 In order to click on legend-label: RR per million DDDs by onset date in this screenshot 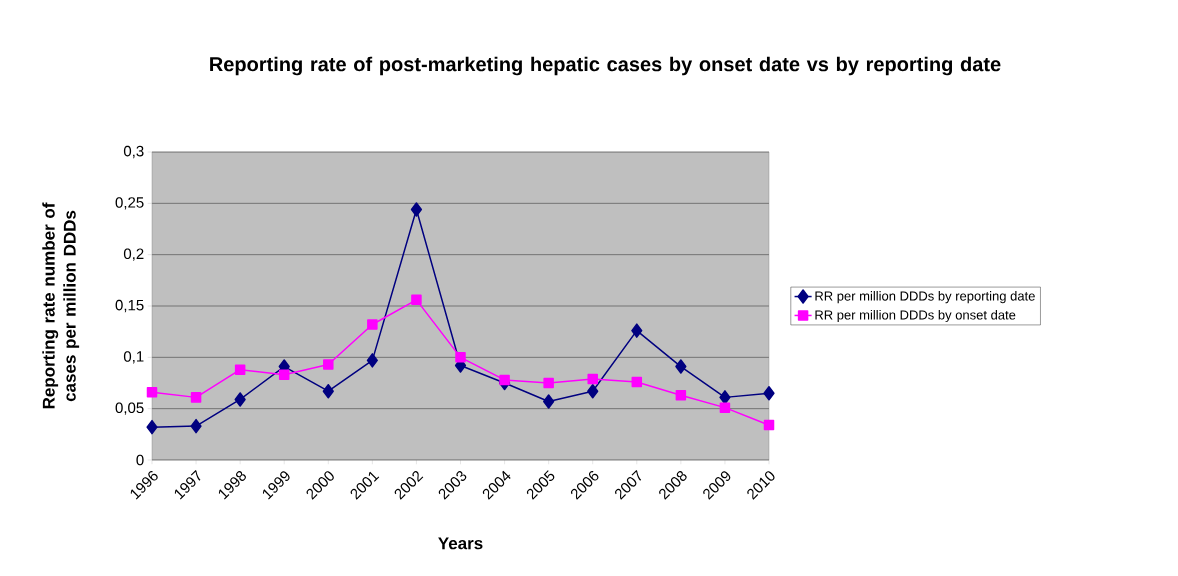, I will do `click(915, 316)`.